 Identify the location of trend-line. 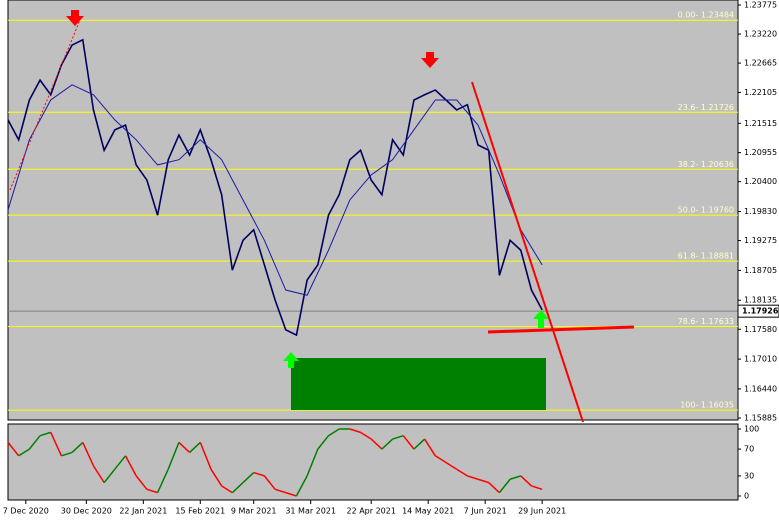
(527, 252).